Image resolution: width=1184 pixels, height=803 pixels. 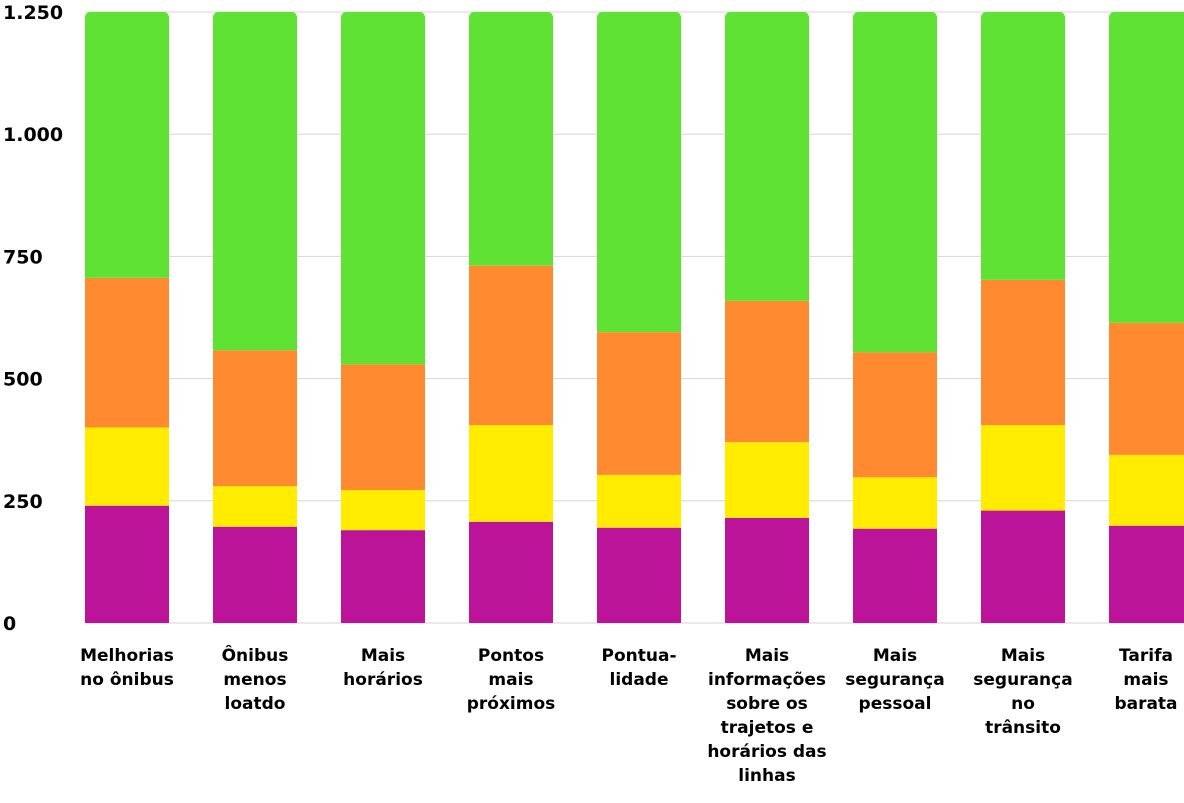 I want to click on x-category-label-line: pessoal, so click(x=895, y=704).